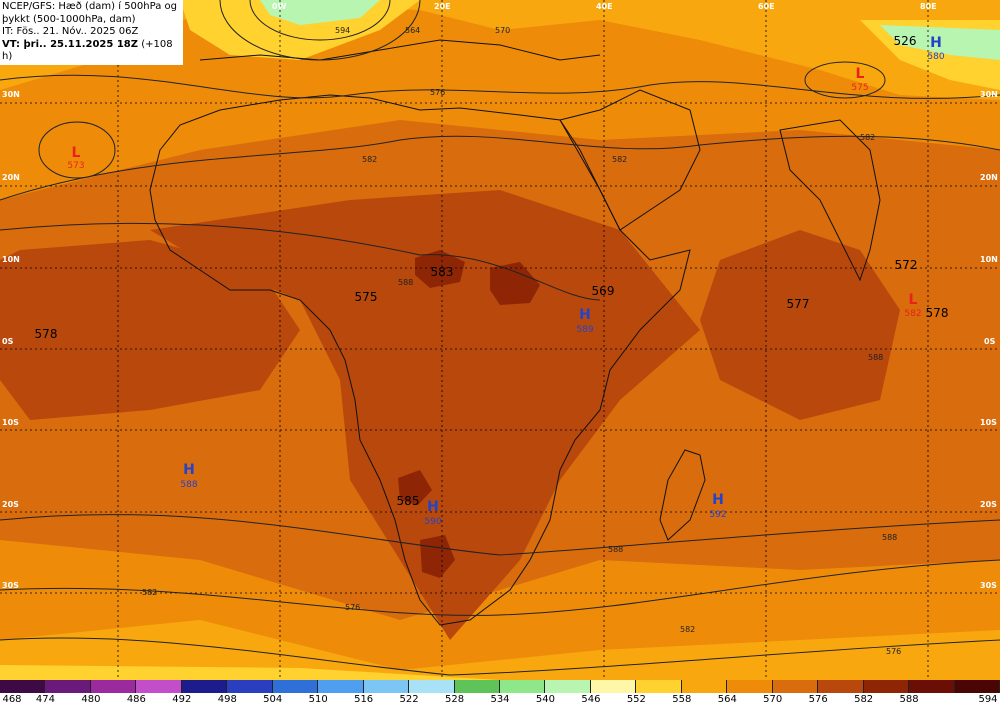 This screenshot has height=709, width=1000. What do you see at coordinates (250, 672) in the screenshot?
I see `thickness-fill-552c` at bounding box center [250, 672].